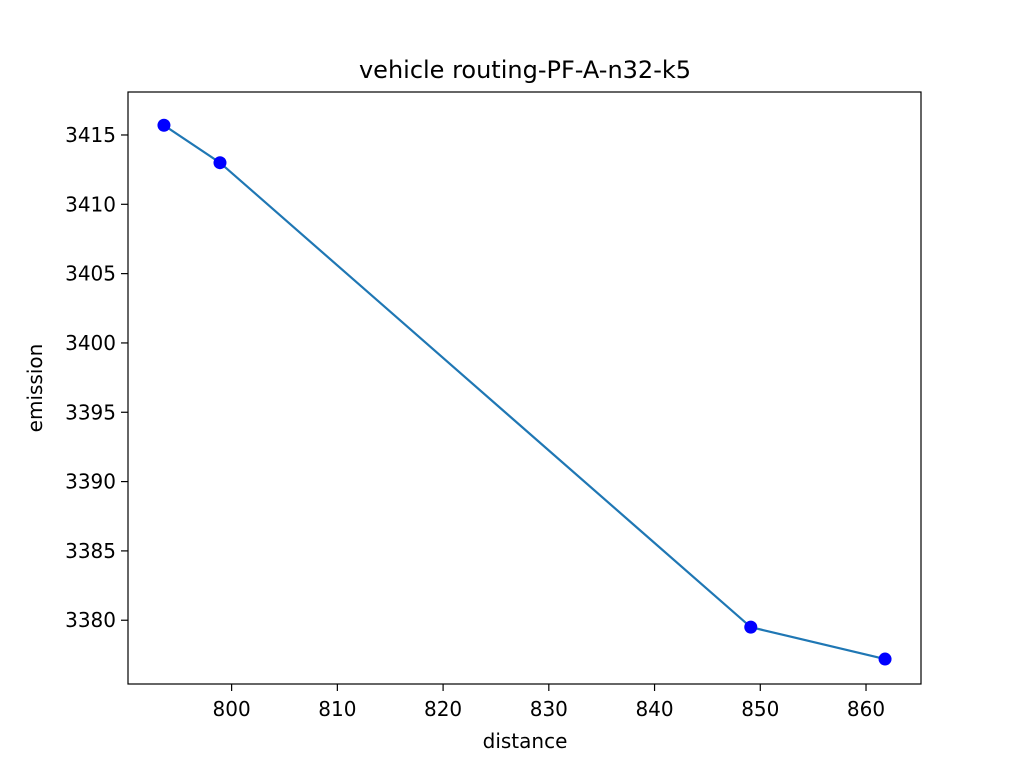 This screenshot has height=768, width=1024. I want to click on x-axis-ticks: 800 810 820 830 840 850 860, so click(549, 702).